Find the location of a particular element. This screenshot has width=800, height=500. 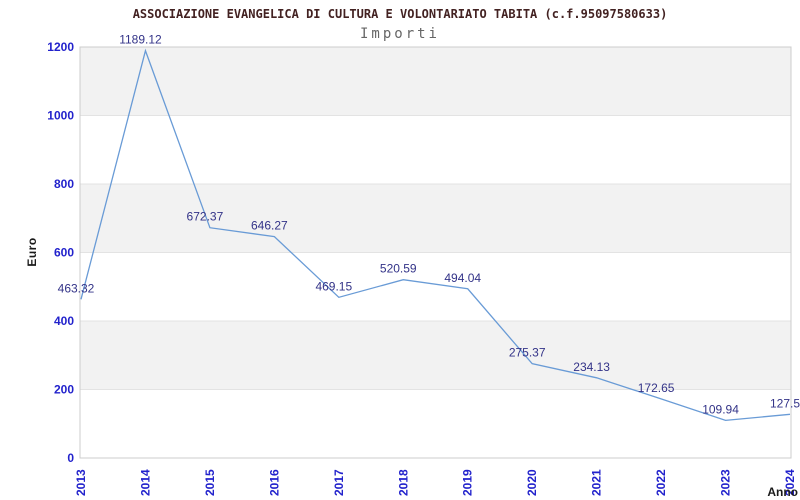

data-point-label: 520.59 is located at coordinates (398, 269).